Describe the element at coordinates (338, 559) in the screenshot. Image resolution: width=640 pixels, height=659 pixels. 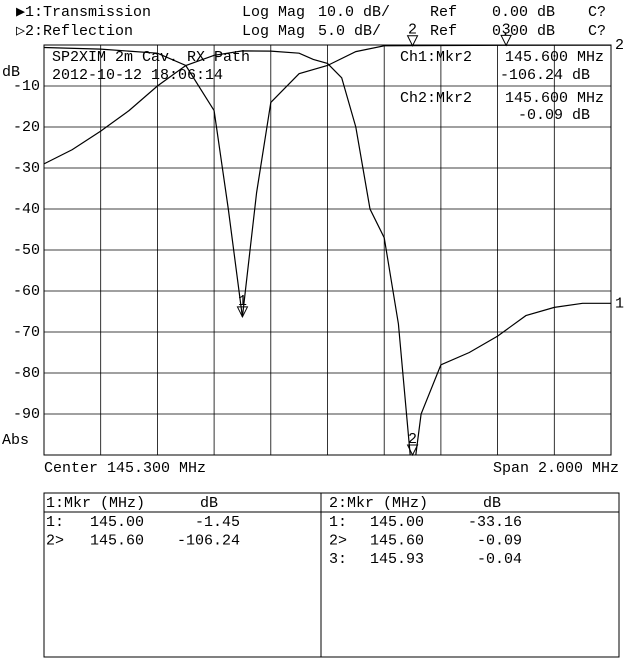
I see `table-cell: 3:` at that location.